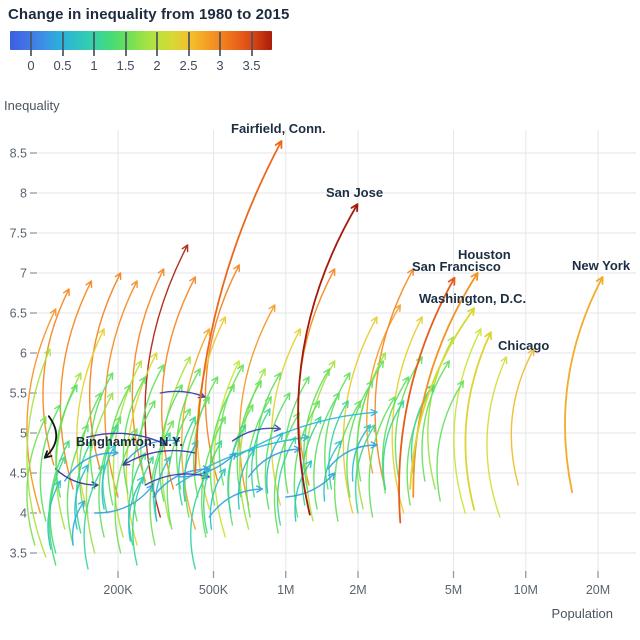 The image size is (640, 640). What do you see at coordinates (32, 105) in the screenshot?
I see `y-axis-title: Inequality` at bounding box center [32, 105].